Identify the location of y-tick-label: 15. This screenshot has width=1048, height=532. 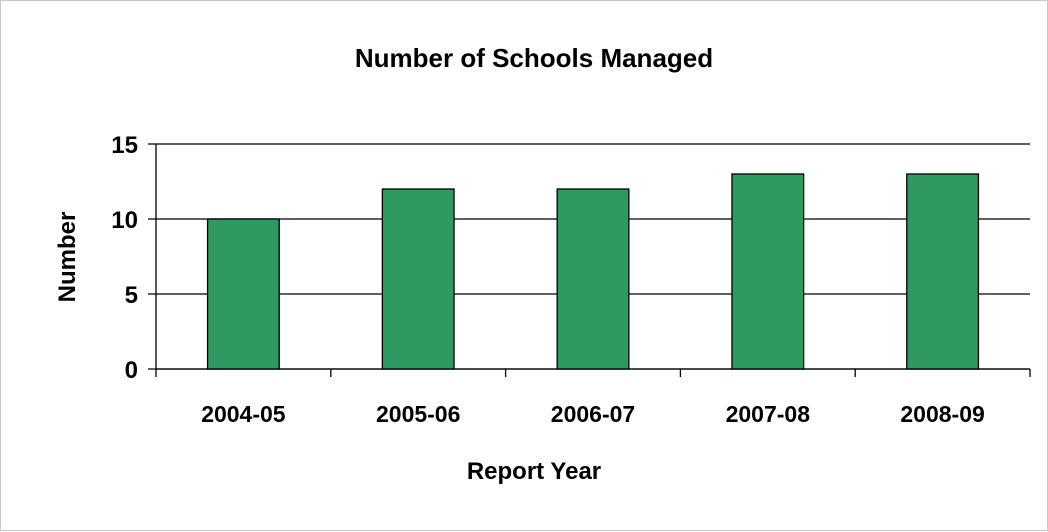
(124, 145).